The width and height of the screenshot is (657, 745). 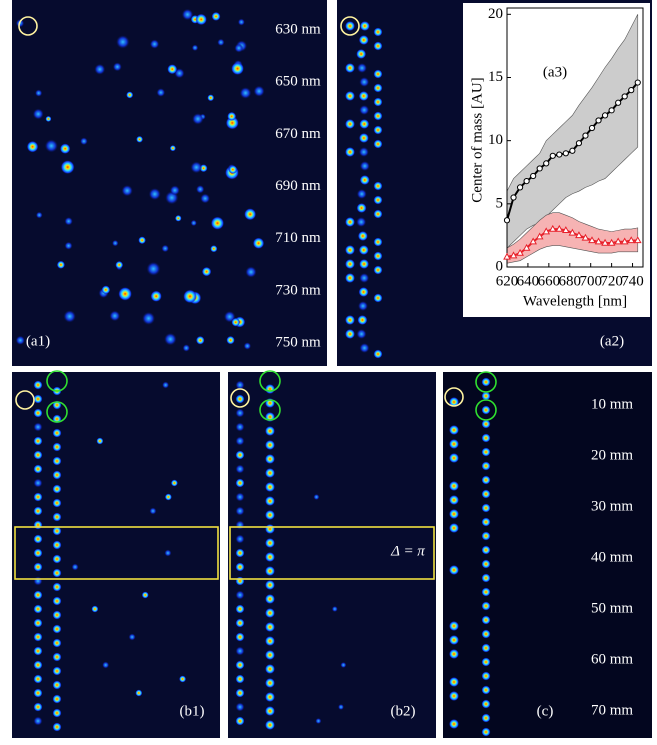 What do you see at coordinates (570, 281) in the screenshot?
I see `x-tick-label: 680` at bounding box center [570, 281].